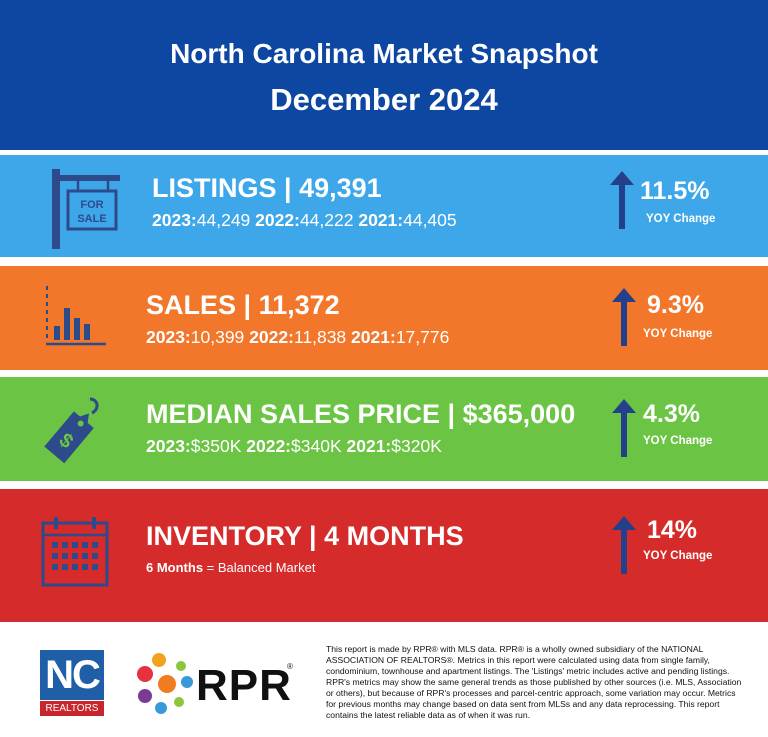 This screenshot has width=768, height=737. I want to click on rpr-logo-text: RPR, so click(244, 685).